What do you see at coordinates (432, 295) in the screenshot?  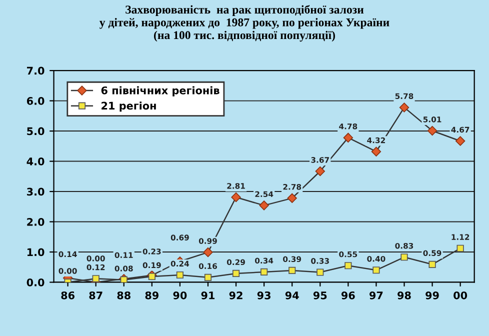 I see `x-tick-label: 99` at bounding box center [432, 295].